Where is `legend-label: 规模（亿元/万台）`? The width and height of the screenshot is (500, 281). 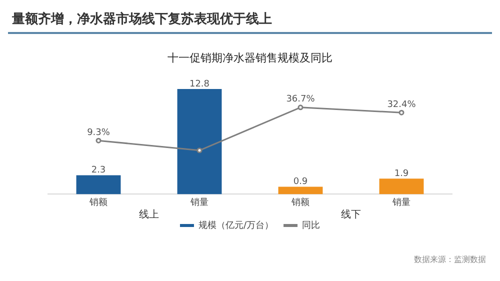 legend-label: 规模（亿元/万台） is located at coordinates (236, 225).